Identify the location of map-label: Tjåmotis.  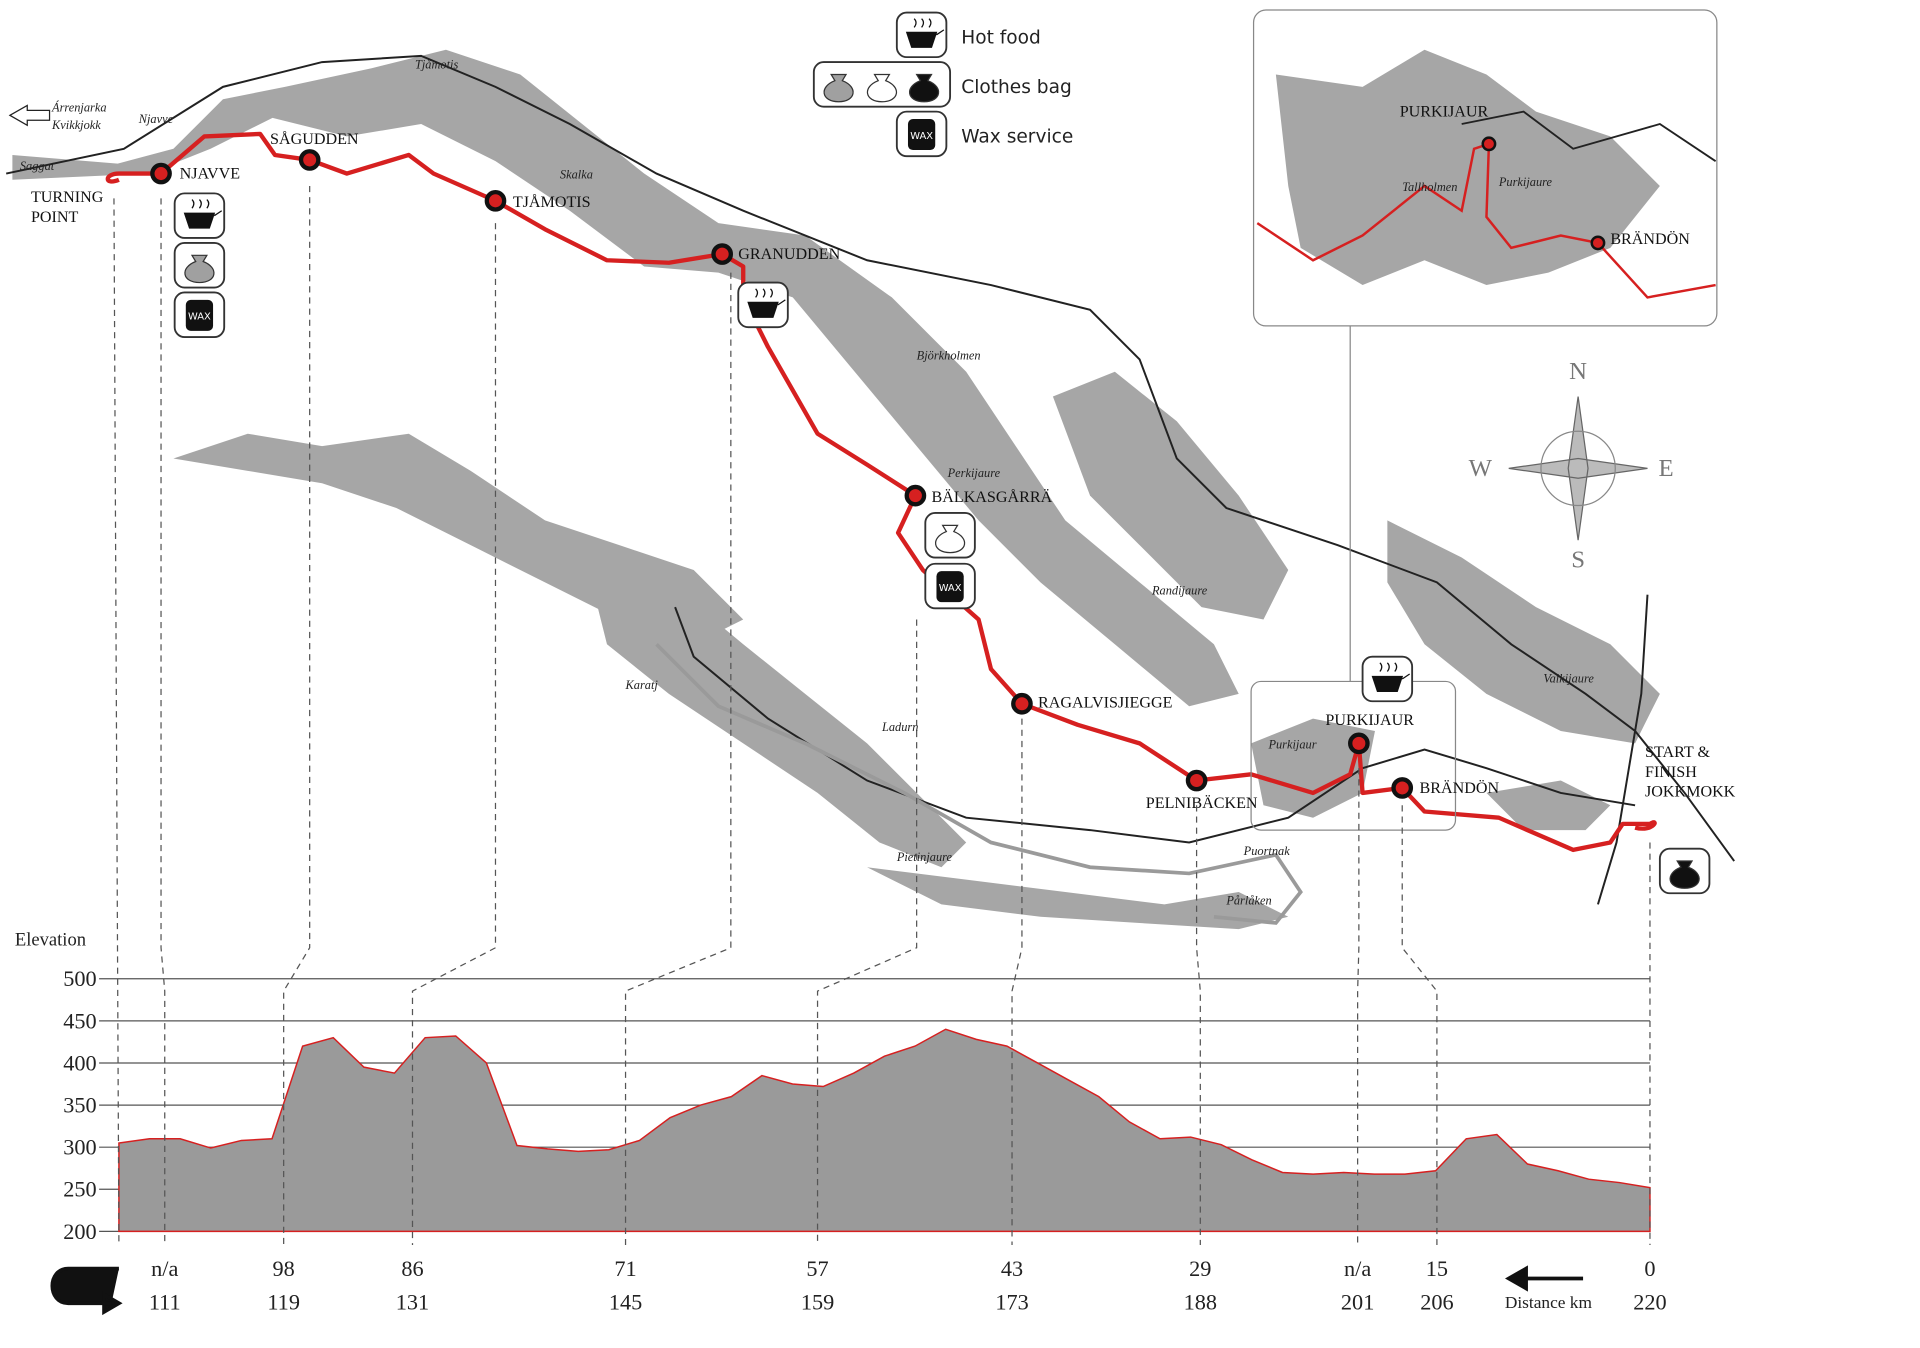
(437, 64).